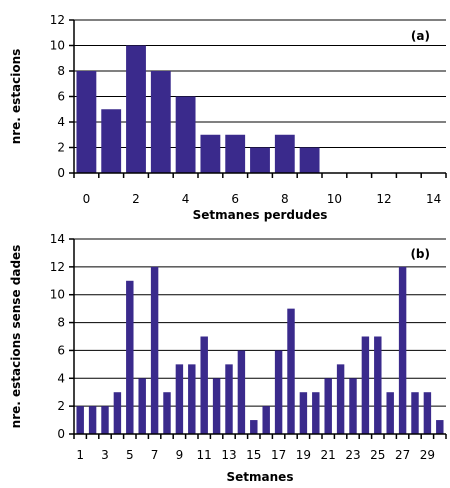 The width and height of the screenshot is (450, 488). Describe the element at coordinates (16, 97) in the screenshot. I see `chart-a-y-axis-title: nre. estacions` at that location.